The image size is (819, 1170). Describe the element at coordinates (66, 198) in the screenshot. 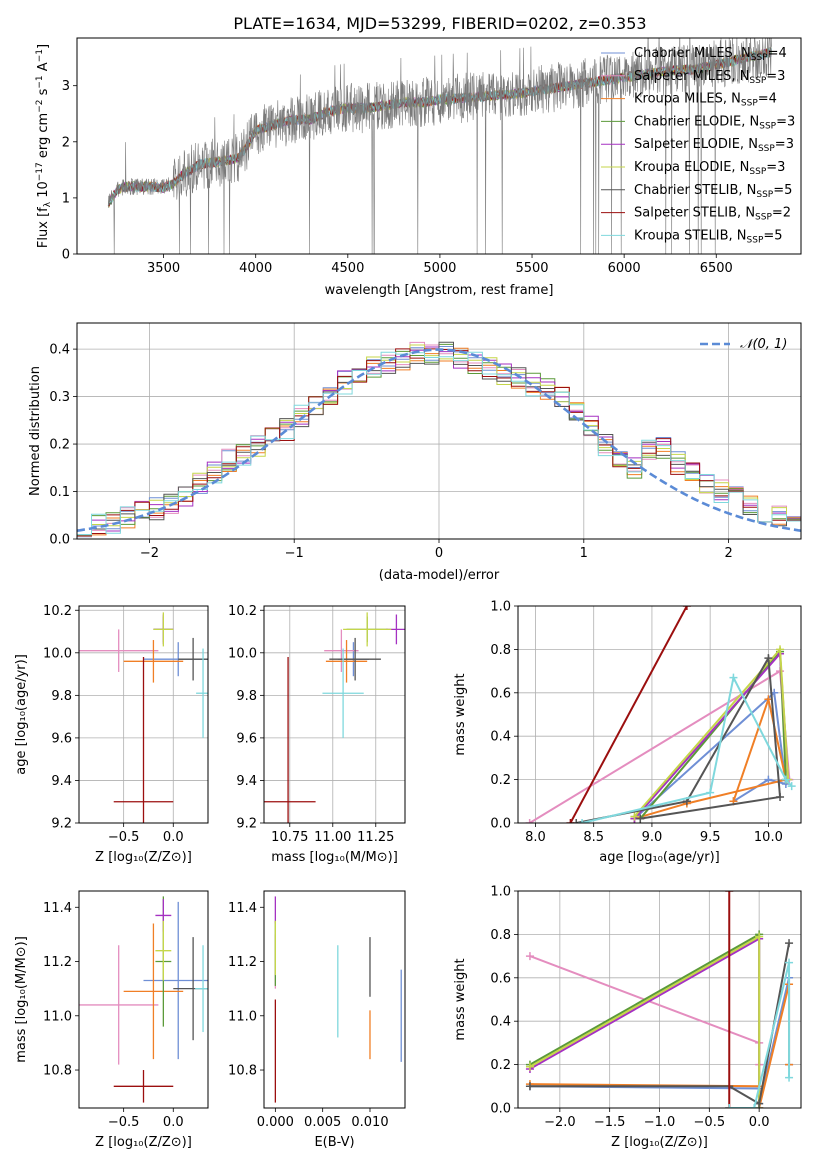

I see `y-tick-label: 1` at that location.